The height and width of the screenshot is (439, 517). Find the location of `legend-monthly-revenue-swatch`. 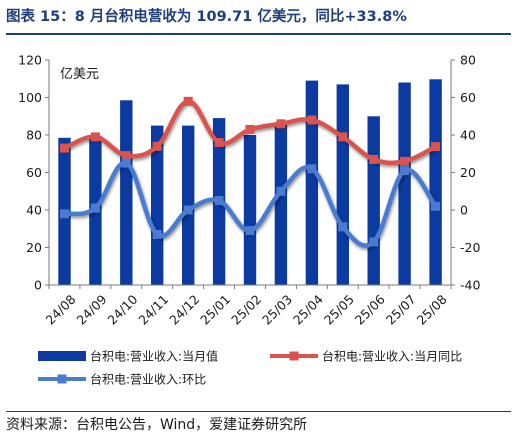

legend-monthly-revenue-swatch is located at coordinates (62, 356).